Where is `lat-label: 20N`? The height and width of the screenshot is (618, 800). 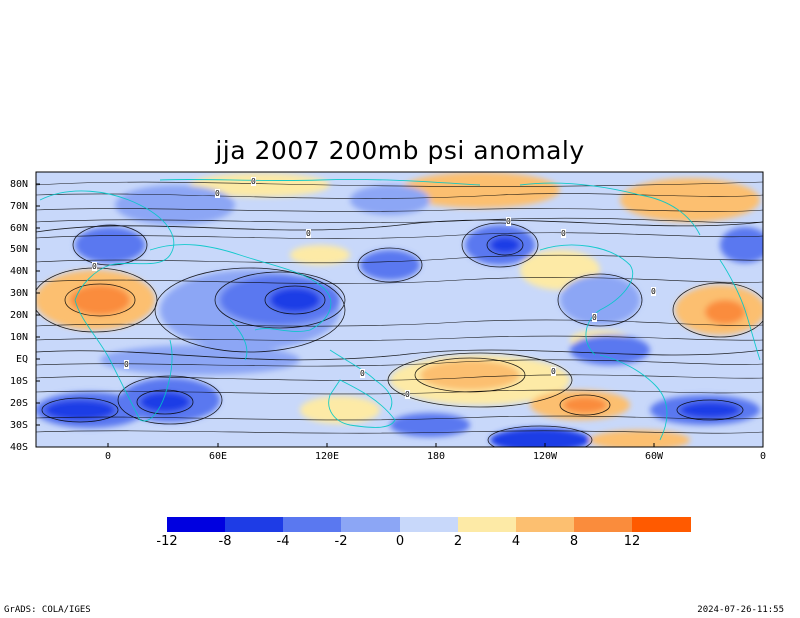 lat-label: 20N is located at coordinates (19, 315).